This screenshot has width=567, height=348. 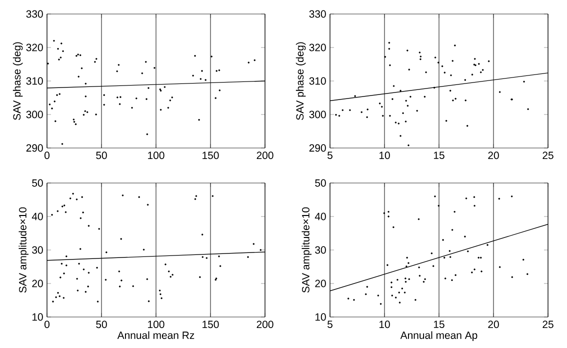 I want to click on x-axis-title: Annual mean Ap, so click(x=439, y=336).